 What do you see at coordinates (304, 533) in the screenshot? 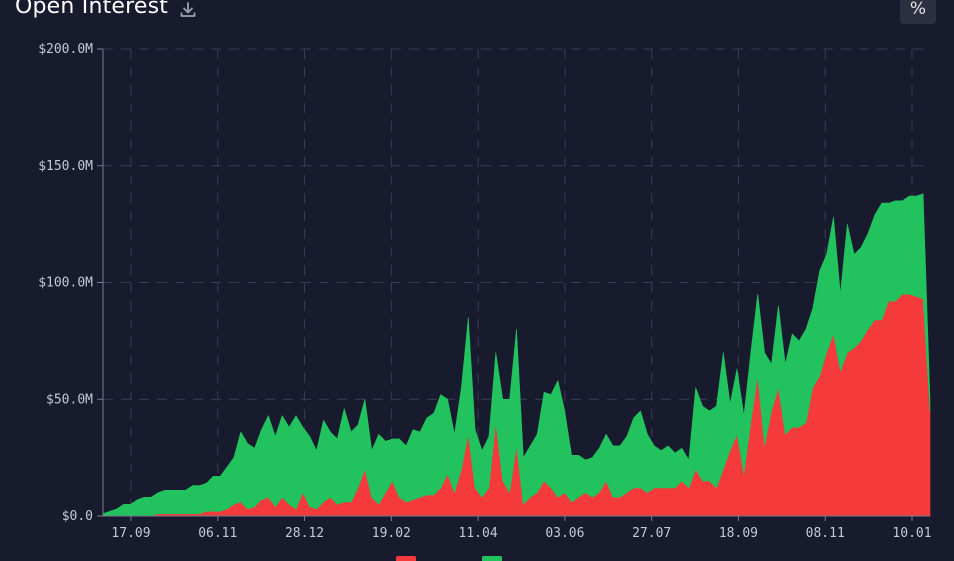
I see `x-tick-label: 28.12` at bounding box center [304, 533].